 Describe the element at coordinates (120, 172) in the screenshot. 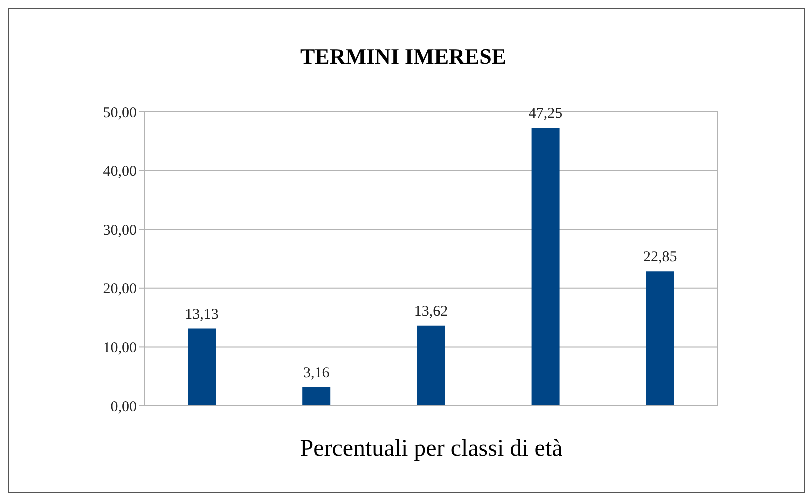

I see `y-tick-label: 40,00` at that location.